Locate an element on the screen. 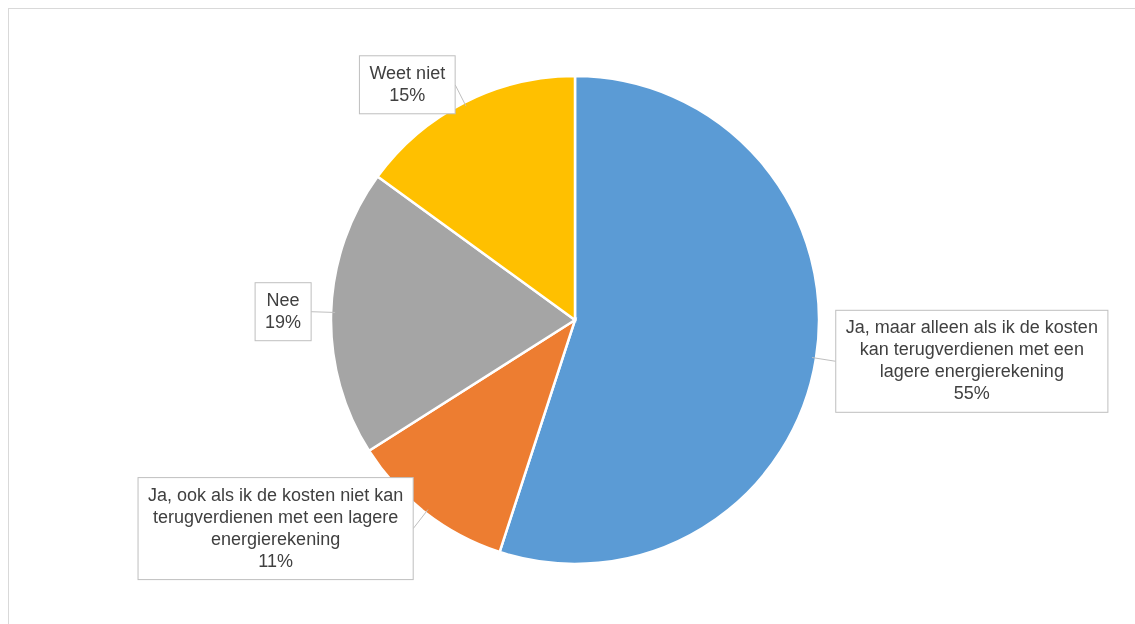  data-label: 15% is located at coordinates (407, 94).